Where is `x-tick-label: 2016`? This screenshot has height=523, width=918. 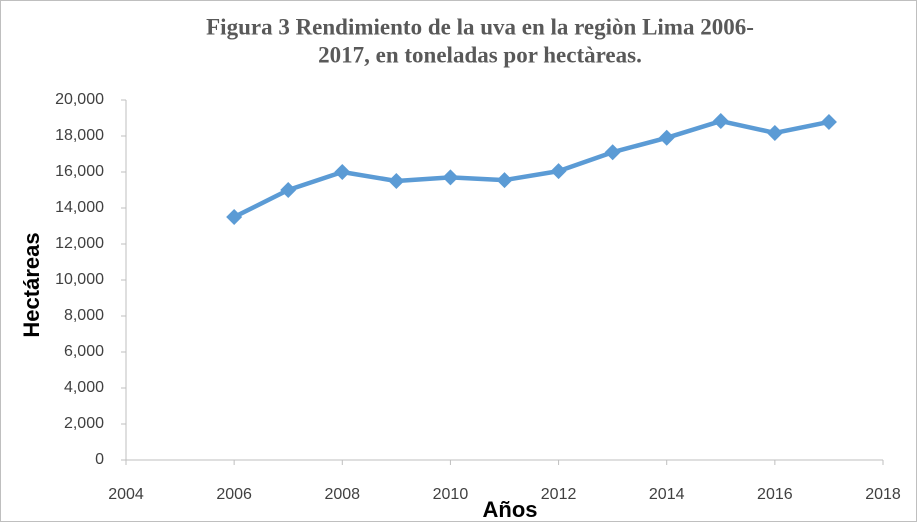
x-tick-label: 2016 is located at coordinates (775, 494).